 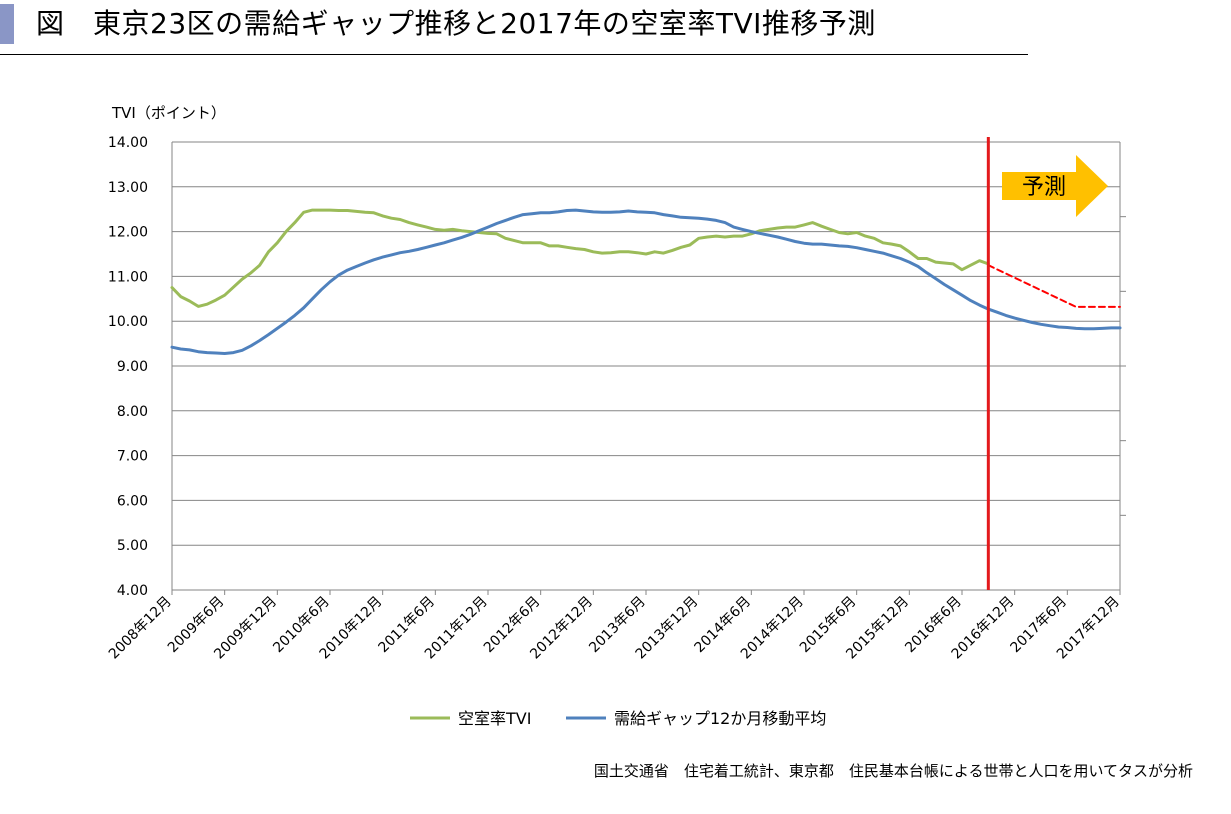 What do you see at coordinates (132, 367) in the screenshot?
I see `y-tick-label: 9.00` at bounding box center [132, 367].